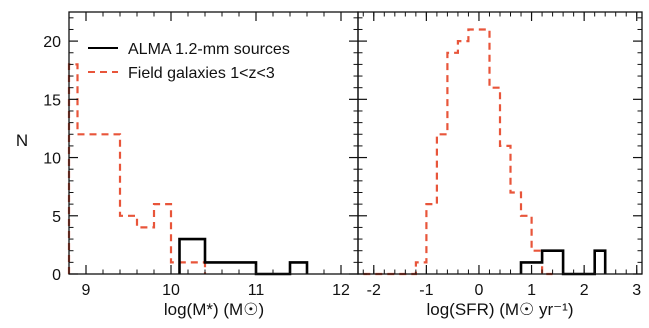  I want to click on y-tick-label: 5, so click(56, 217).